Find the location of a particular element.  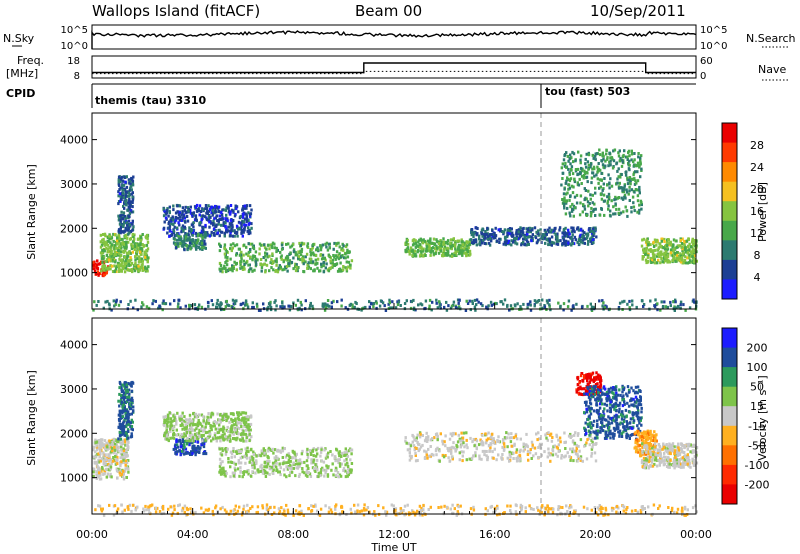

nsearch-tick-top: 10^5 is located at coordinates (713, 30).